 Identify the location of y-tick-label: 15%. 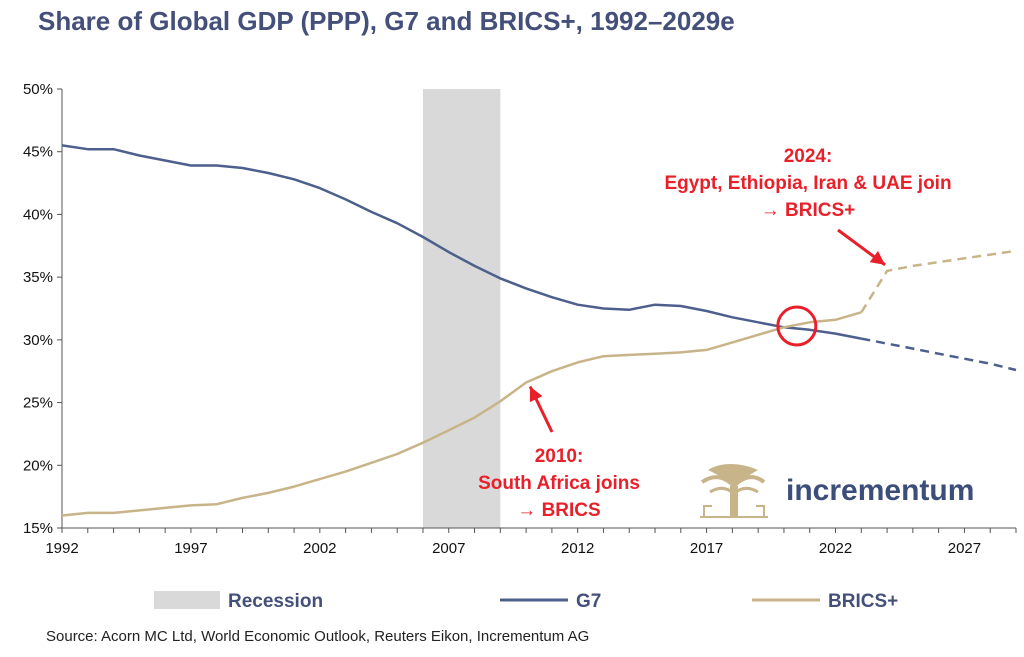
(38, 528).